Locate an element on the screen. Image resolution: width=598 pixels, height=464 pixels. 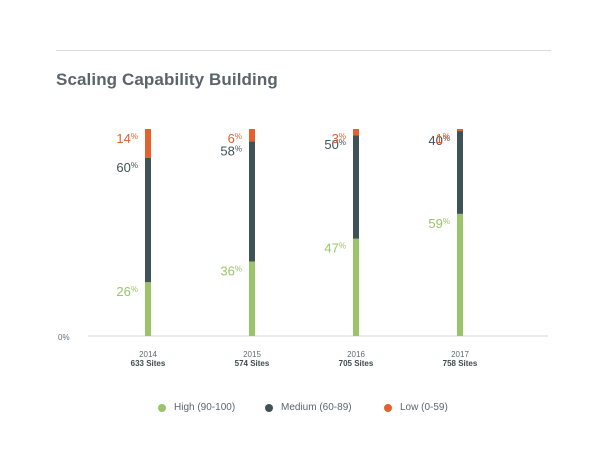
legend-label: High (90-100) is located at coordinates (205, 407).